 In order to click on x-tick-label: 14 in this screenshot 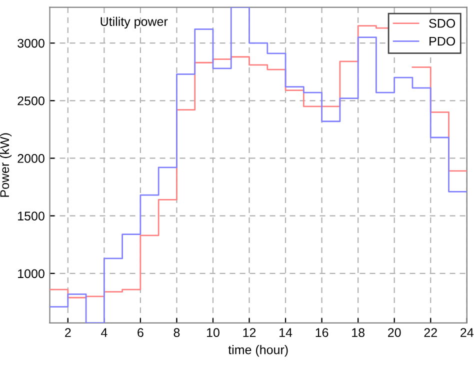, I will do `click(286, 332)`.